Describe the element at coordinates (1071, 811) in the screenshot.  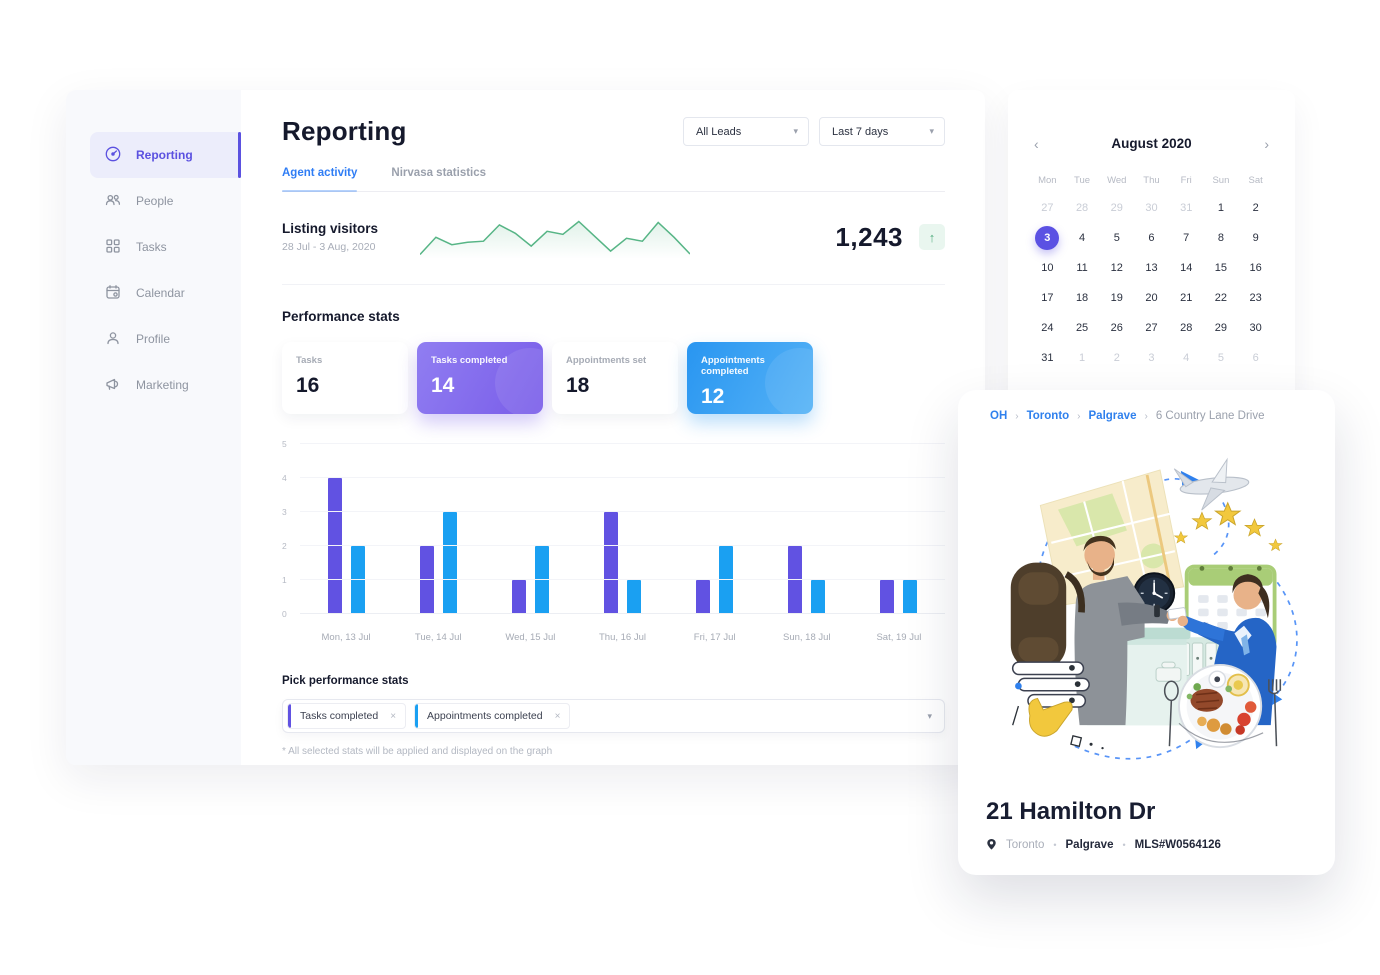
I see `property-title: 21 Hamilton Dr` at that location.